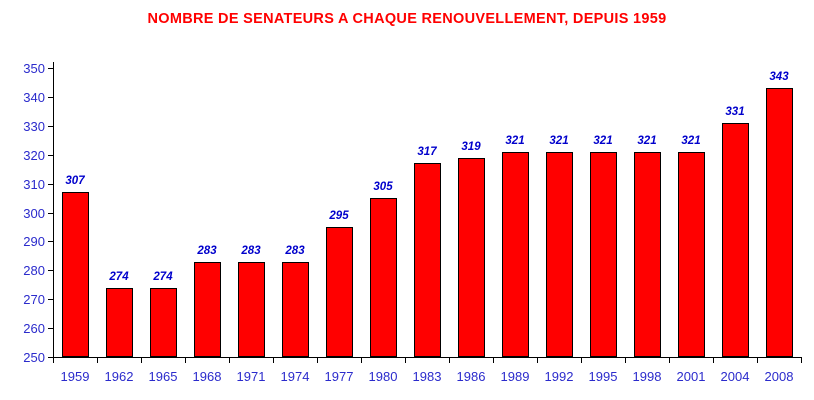 The height and width of the screenshot is (400, 814). What do you see at coordinates (603, 141) in the screenshot?
I see `bar-value-label-1995: 321` at bounding box center [603, 141].